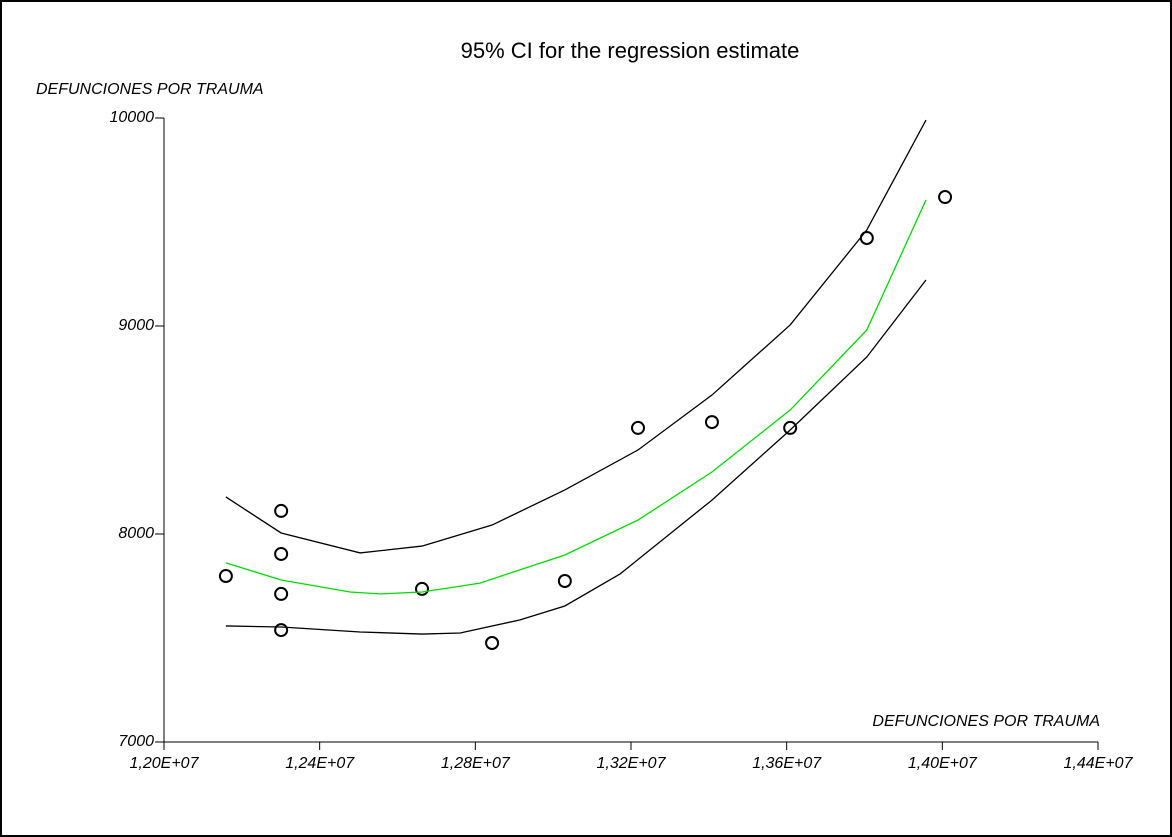  Describe the element at coordinates (986, 721) in the screenshot. I see `x-axis-label: DEFUNCIONES POR TRAUMA` at that location.